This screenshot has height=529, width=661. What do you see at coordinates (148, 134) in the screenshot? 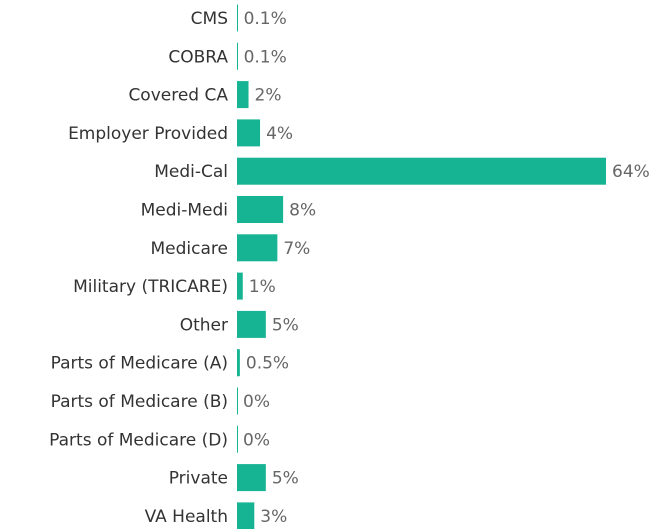
I see `category-label: Employer Provided` at bounding box center [148, 134].